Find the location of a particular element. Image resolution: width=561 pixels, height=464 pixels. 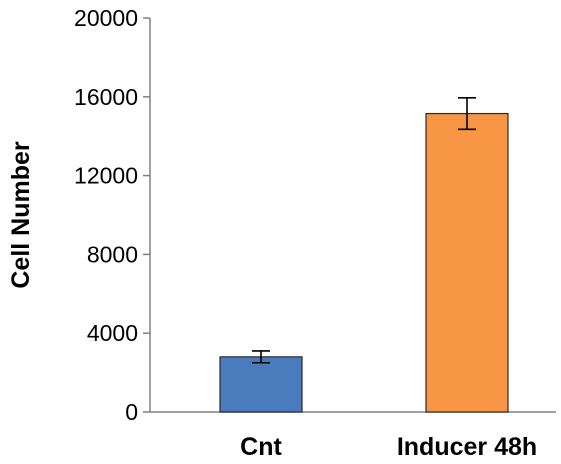

y-tick-labels: 0 4000 8000 12000 16000 20000 is located at coordinates (106, 215).